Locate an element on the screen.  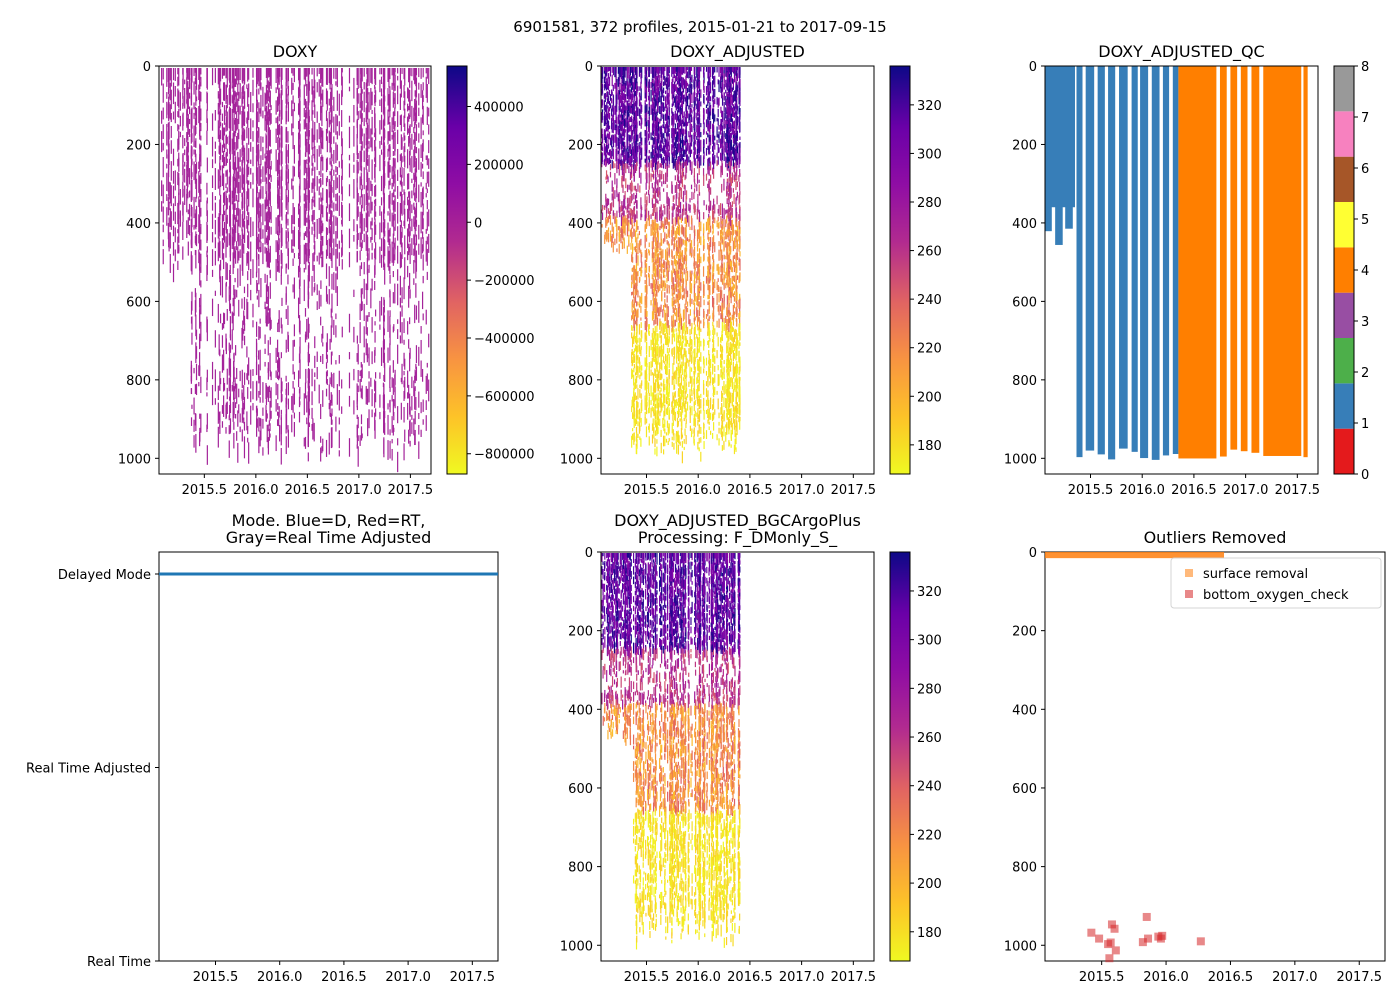
colorbar-tick-label: −600000 is located at coordinates (504, 397).